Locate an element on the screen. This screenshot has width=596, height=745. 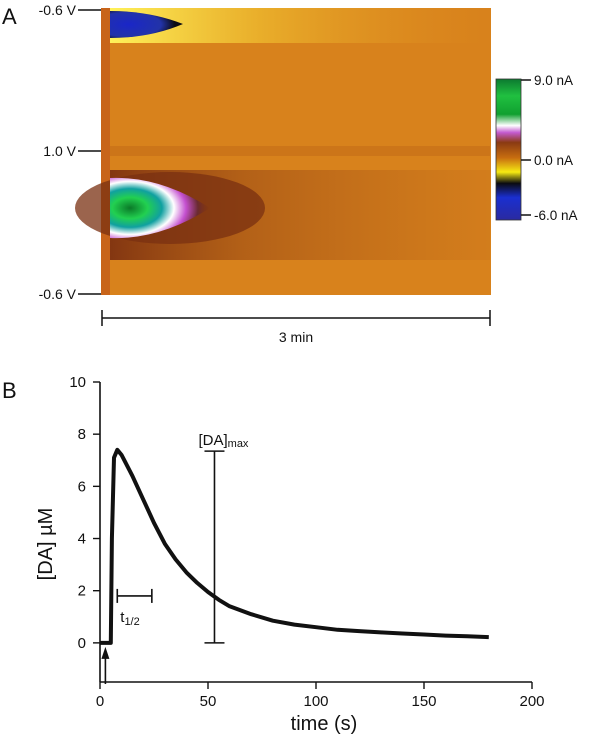
y-tick-label: 0 is located at coordinates (82, 643).